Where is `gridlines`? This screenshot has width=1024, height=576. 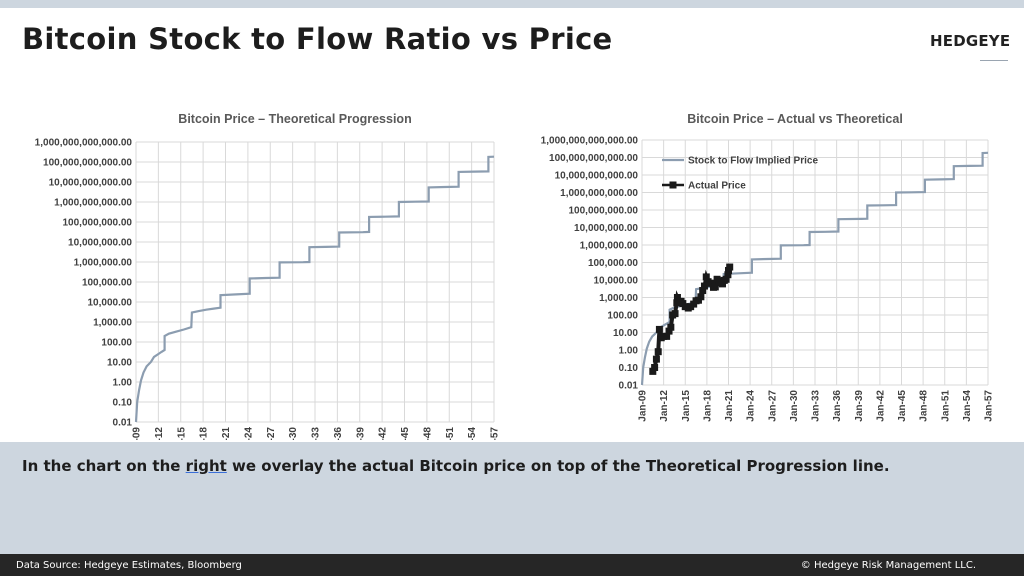 gridlines is located at coordinates (815, 262).